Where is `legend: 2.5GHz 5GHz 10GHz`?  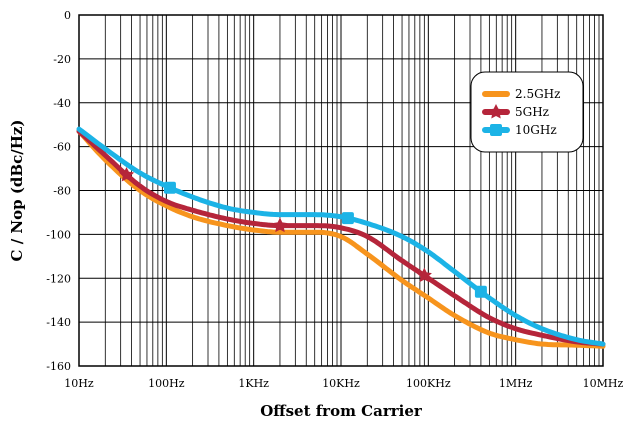 legend: 2.5GHz 5GHz 10GHz is located at coordinates (527, 112).